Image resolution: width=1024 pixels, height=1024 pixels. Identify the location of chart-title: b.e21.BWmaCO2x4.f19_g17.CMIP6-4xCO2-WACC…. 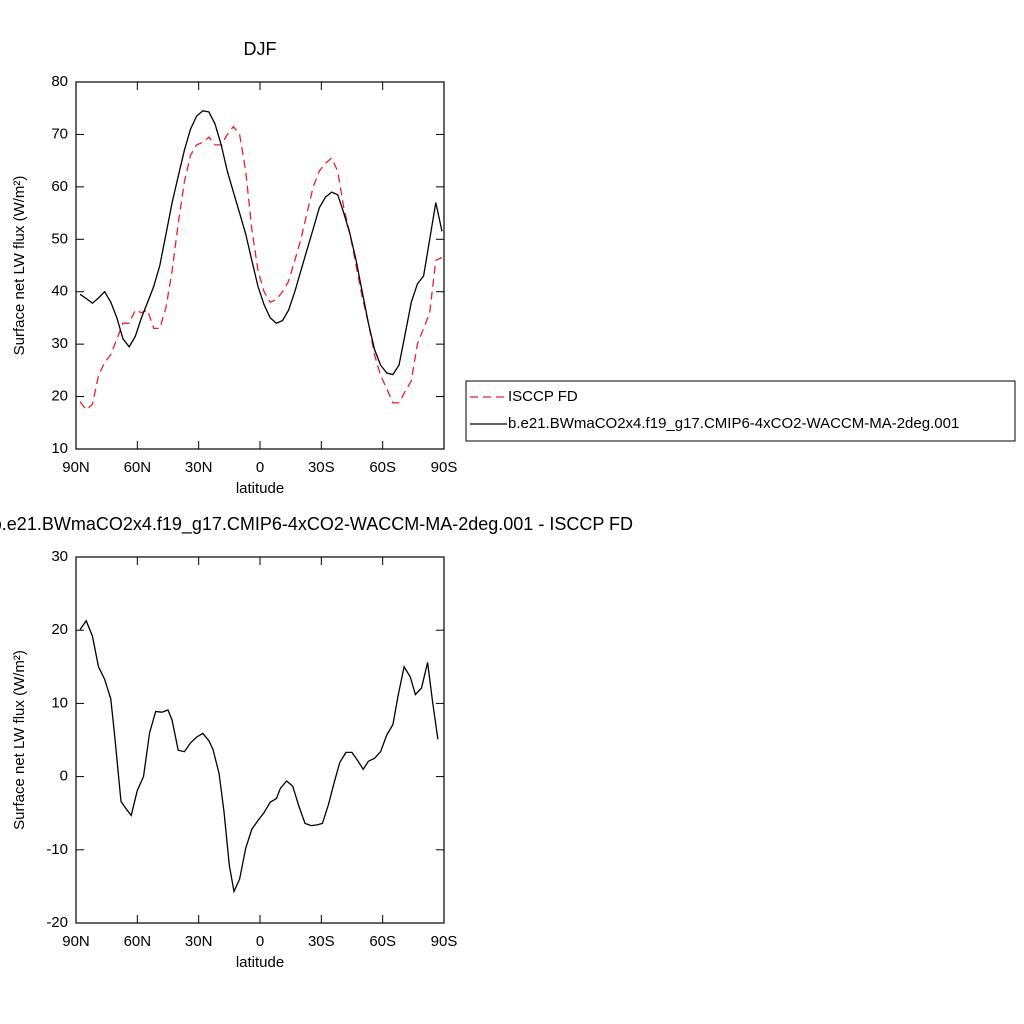
(316, 524).